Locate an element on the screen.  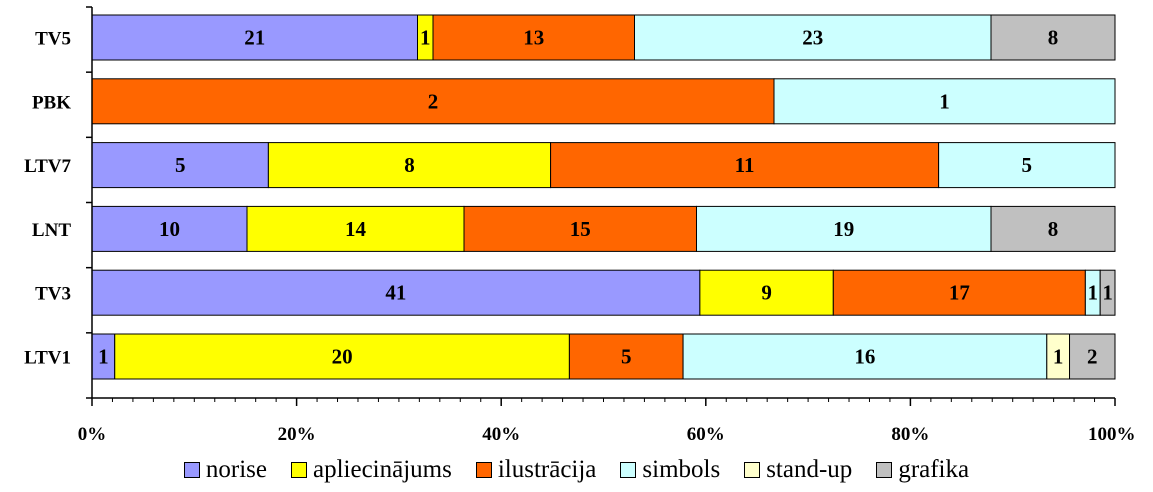
data-label: 20 is located at coordinates (342, 357).